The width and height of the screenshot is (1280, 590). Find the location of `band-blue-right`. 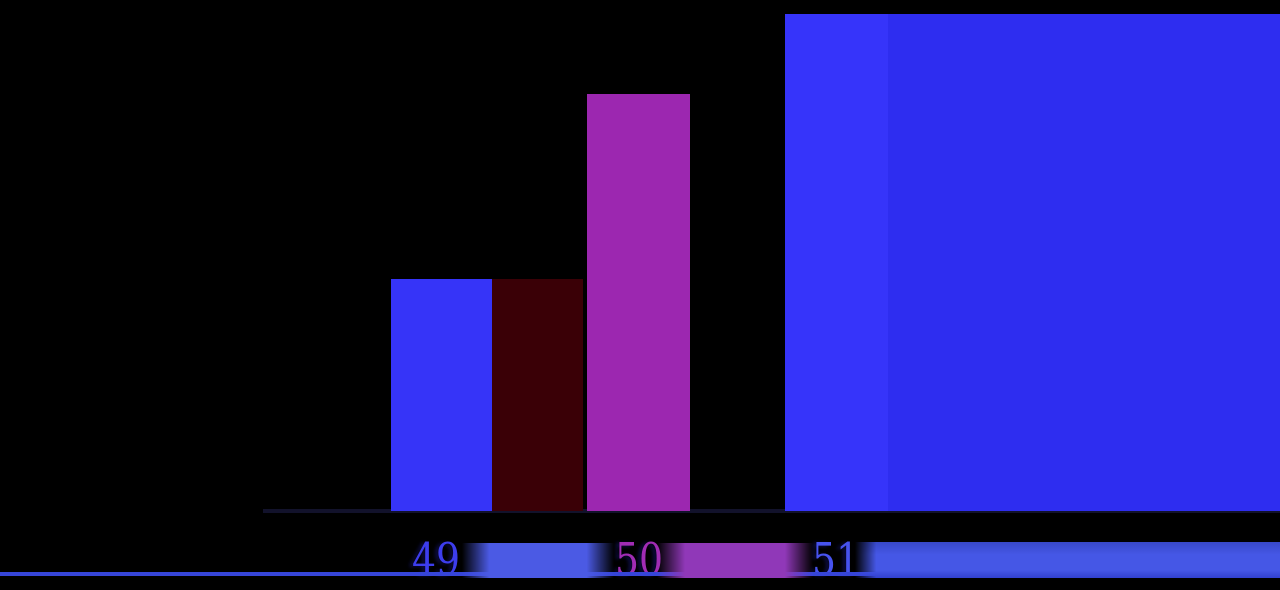

band-blue-right is located at coordinates (1067, 560).